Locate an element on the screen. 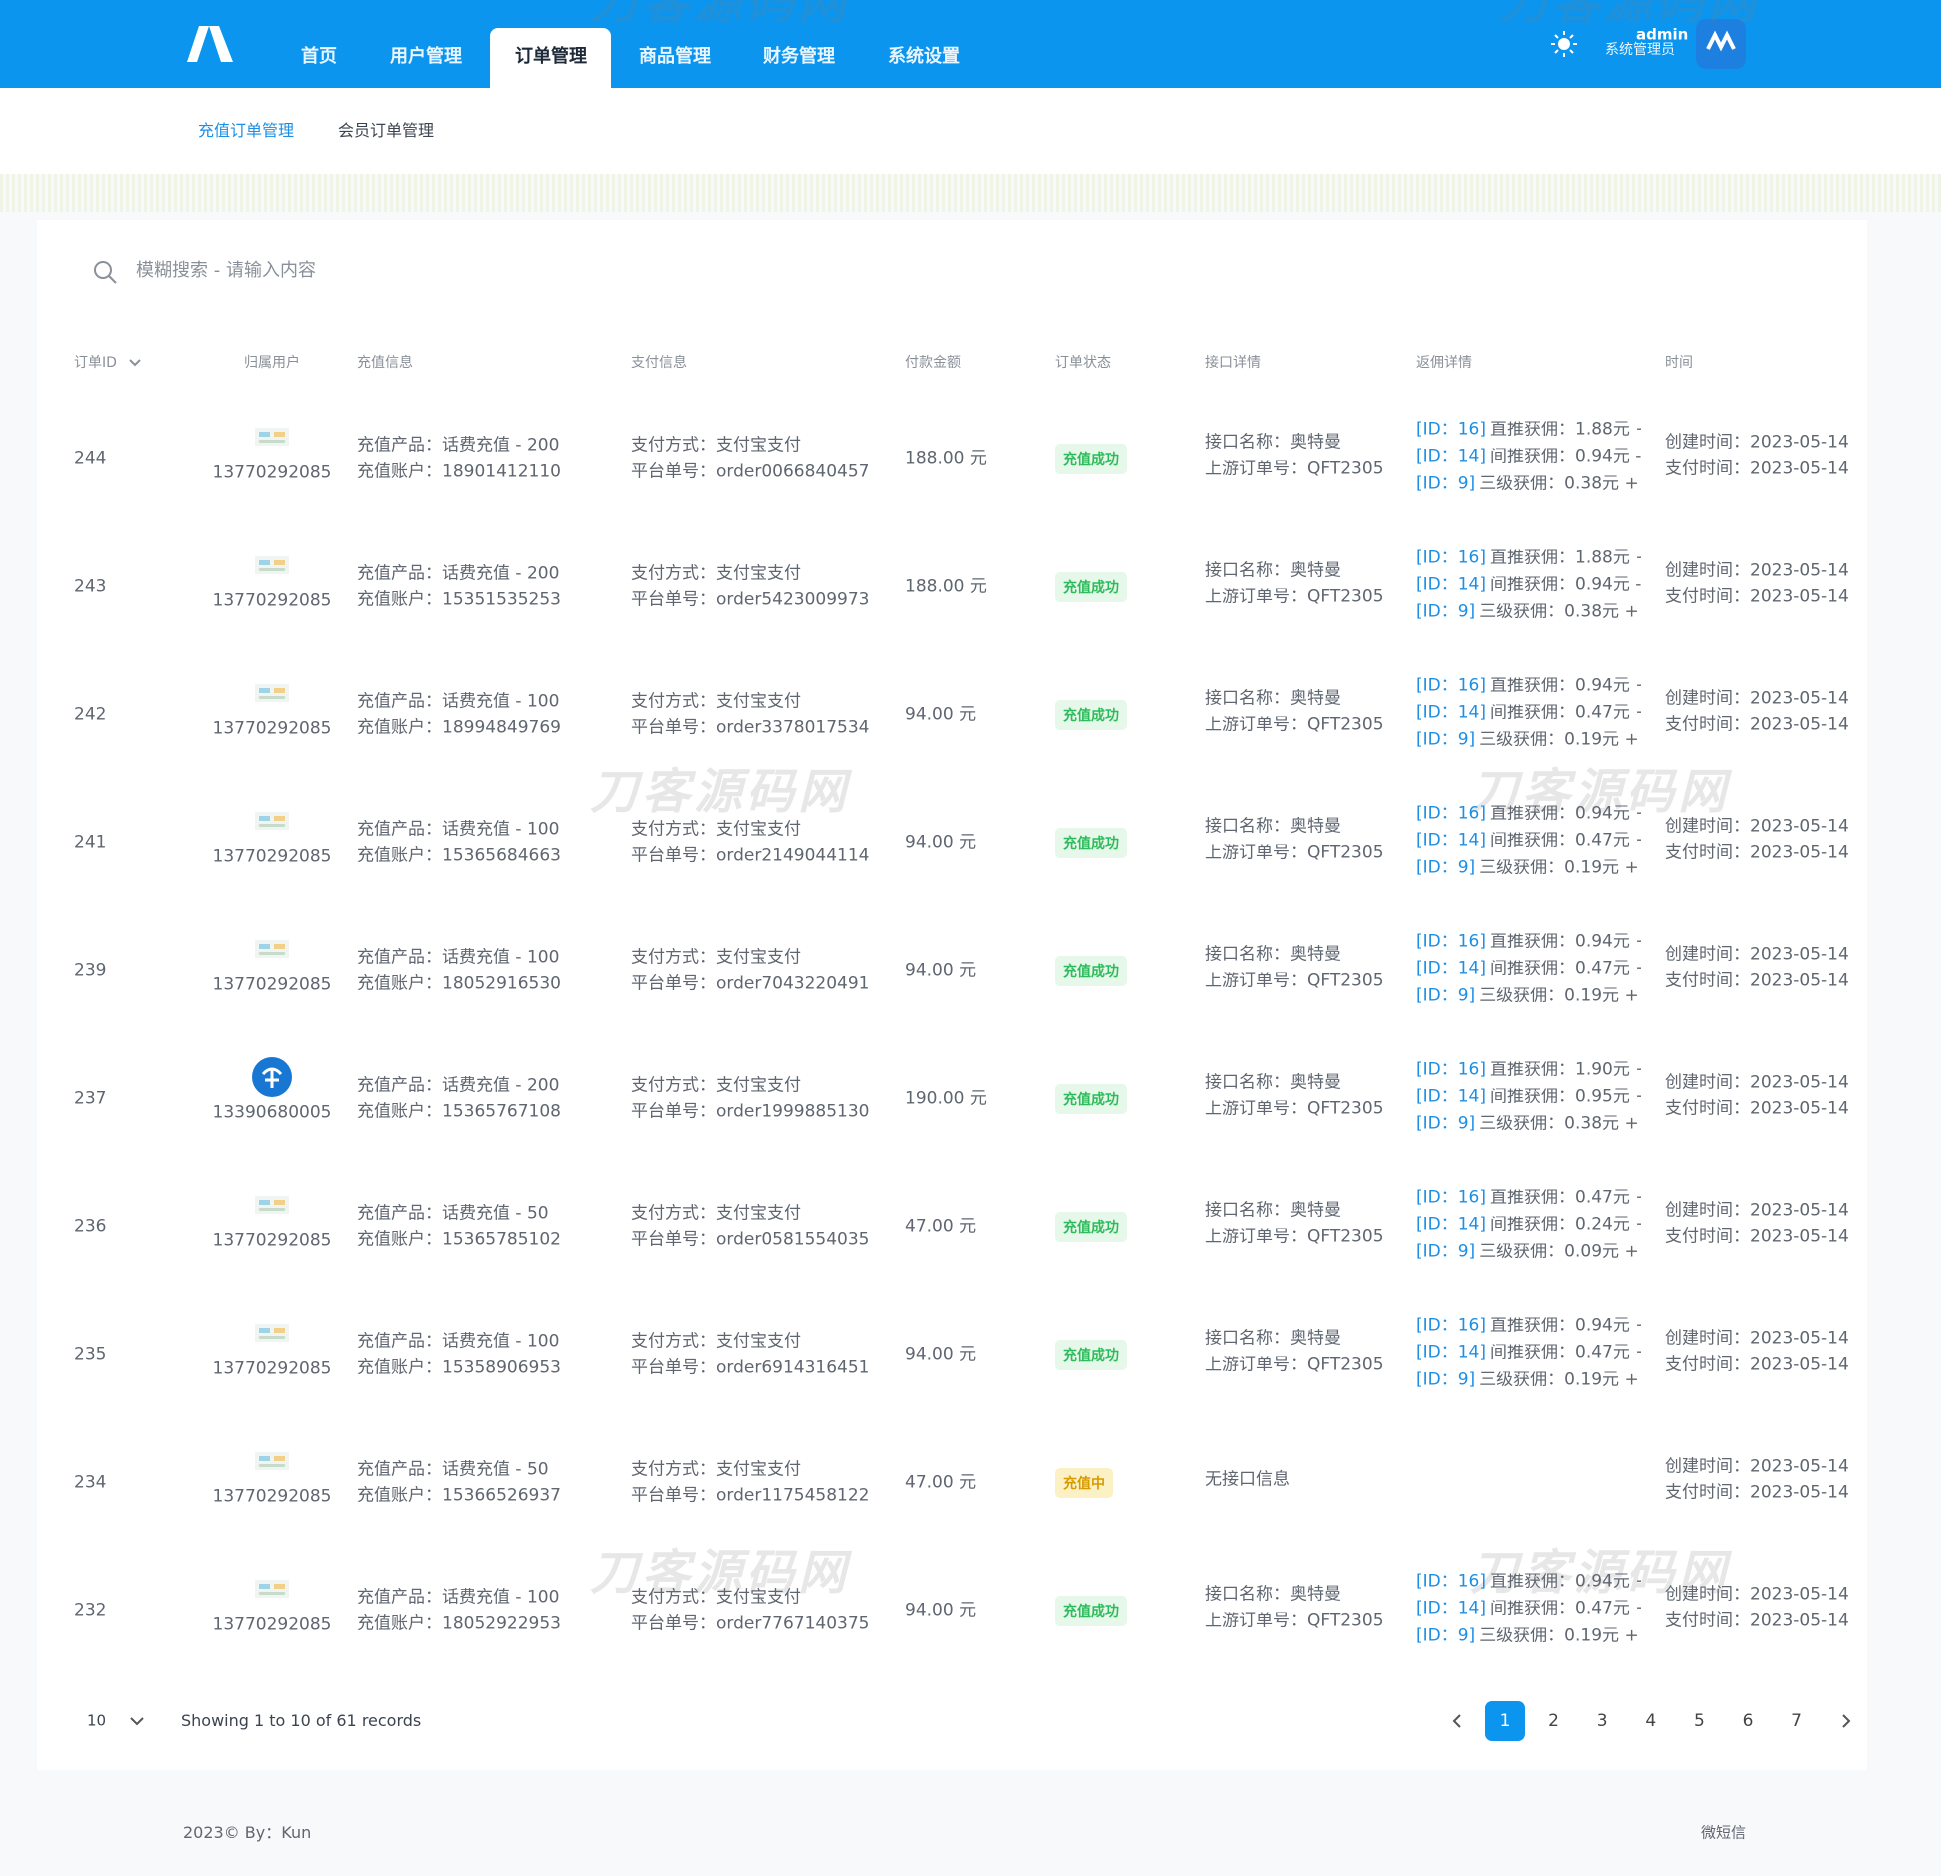 The width and height of the screenshot is (1941, 1876). nav-item: 系统设置 is located at coordinates (924, 56).